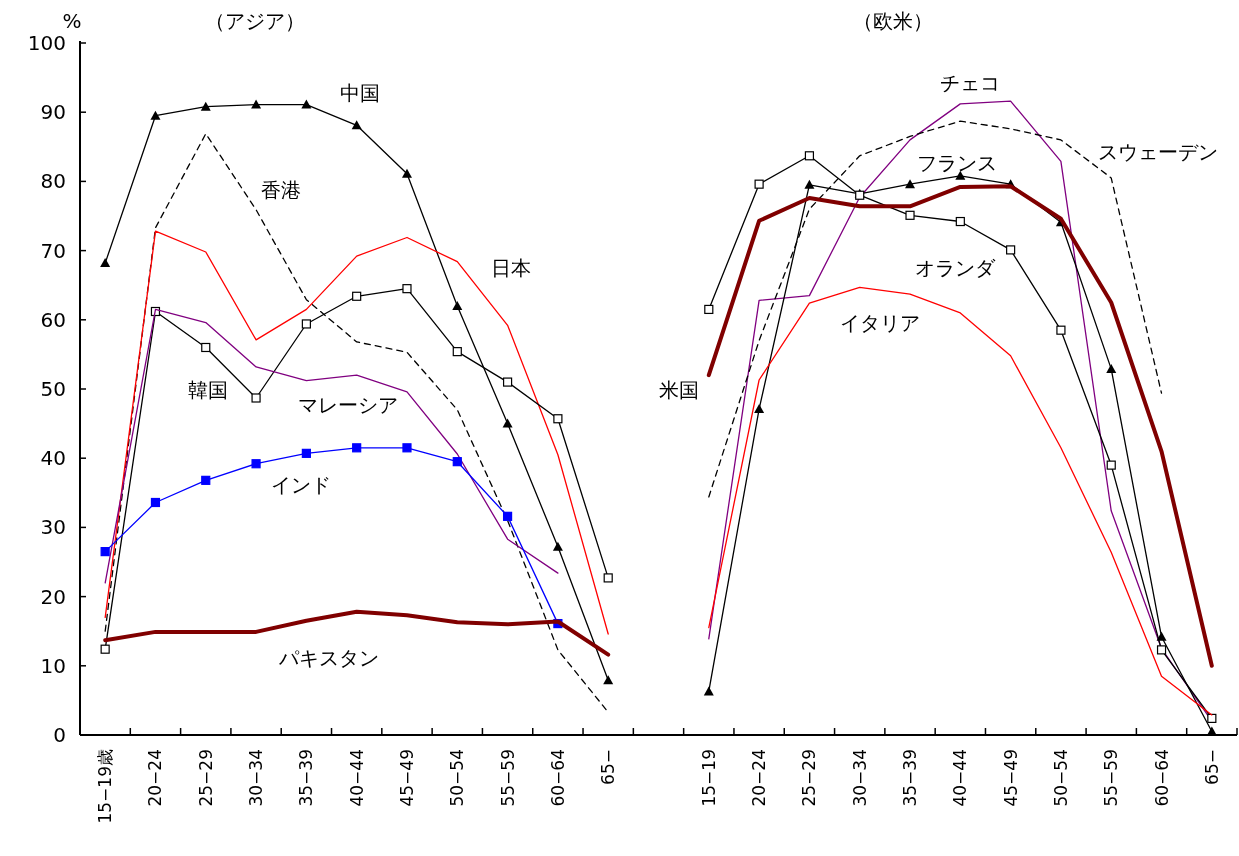 The width and height of the screenshot is (1239, 856). Describe the element at coordinates (301, 485) in the screenshot. I see `series-label: インド` at that location.